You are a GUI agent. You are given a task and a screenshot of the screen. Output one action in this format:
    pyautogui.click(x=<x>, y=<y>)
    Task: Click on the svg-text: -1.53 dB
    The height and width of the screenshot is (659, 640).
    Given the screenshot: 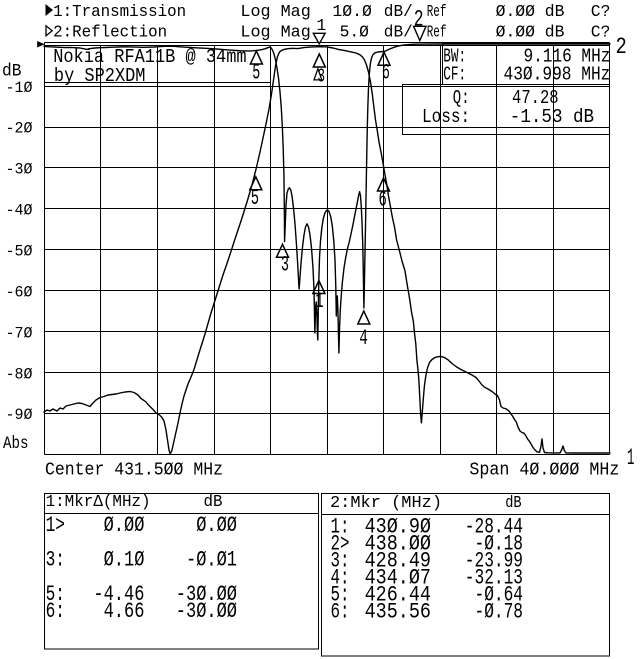 What is the action you would take?
    pyautogui.click(x=552, y=117)
    